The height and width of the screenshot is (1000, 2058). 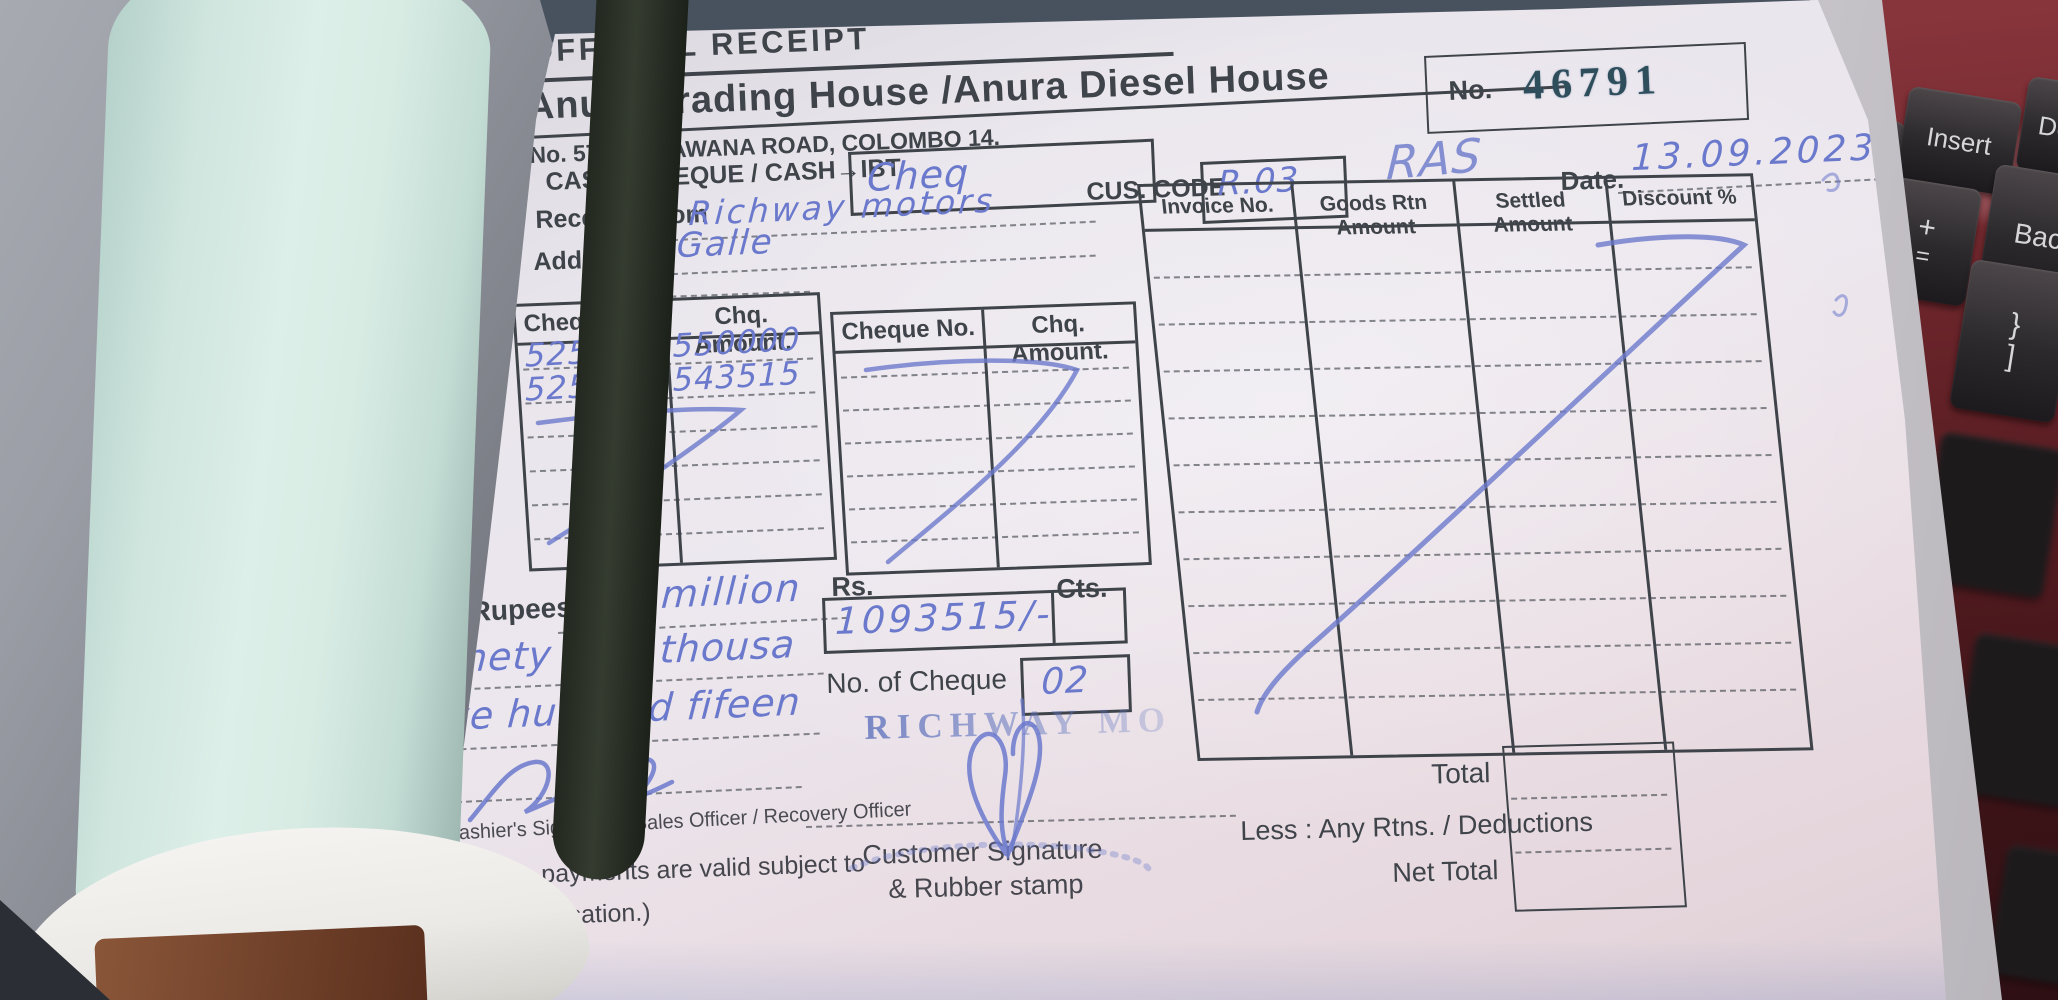 What do you see at coordinates (2010, 356) in the screenshot?
I see `key-label-secondary: ]` at bounding box center [2010, 356].